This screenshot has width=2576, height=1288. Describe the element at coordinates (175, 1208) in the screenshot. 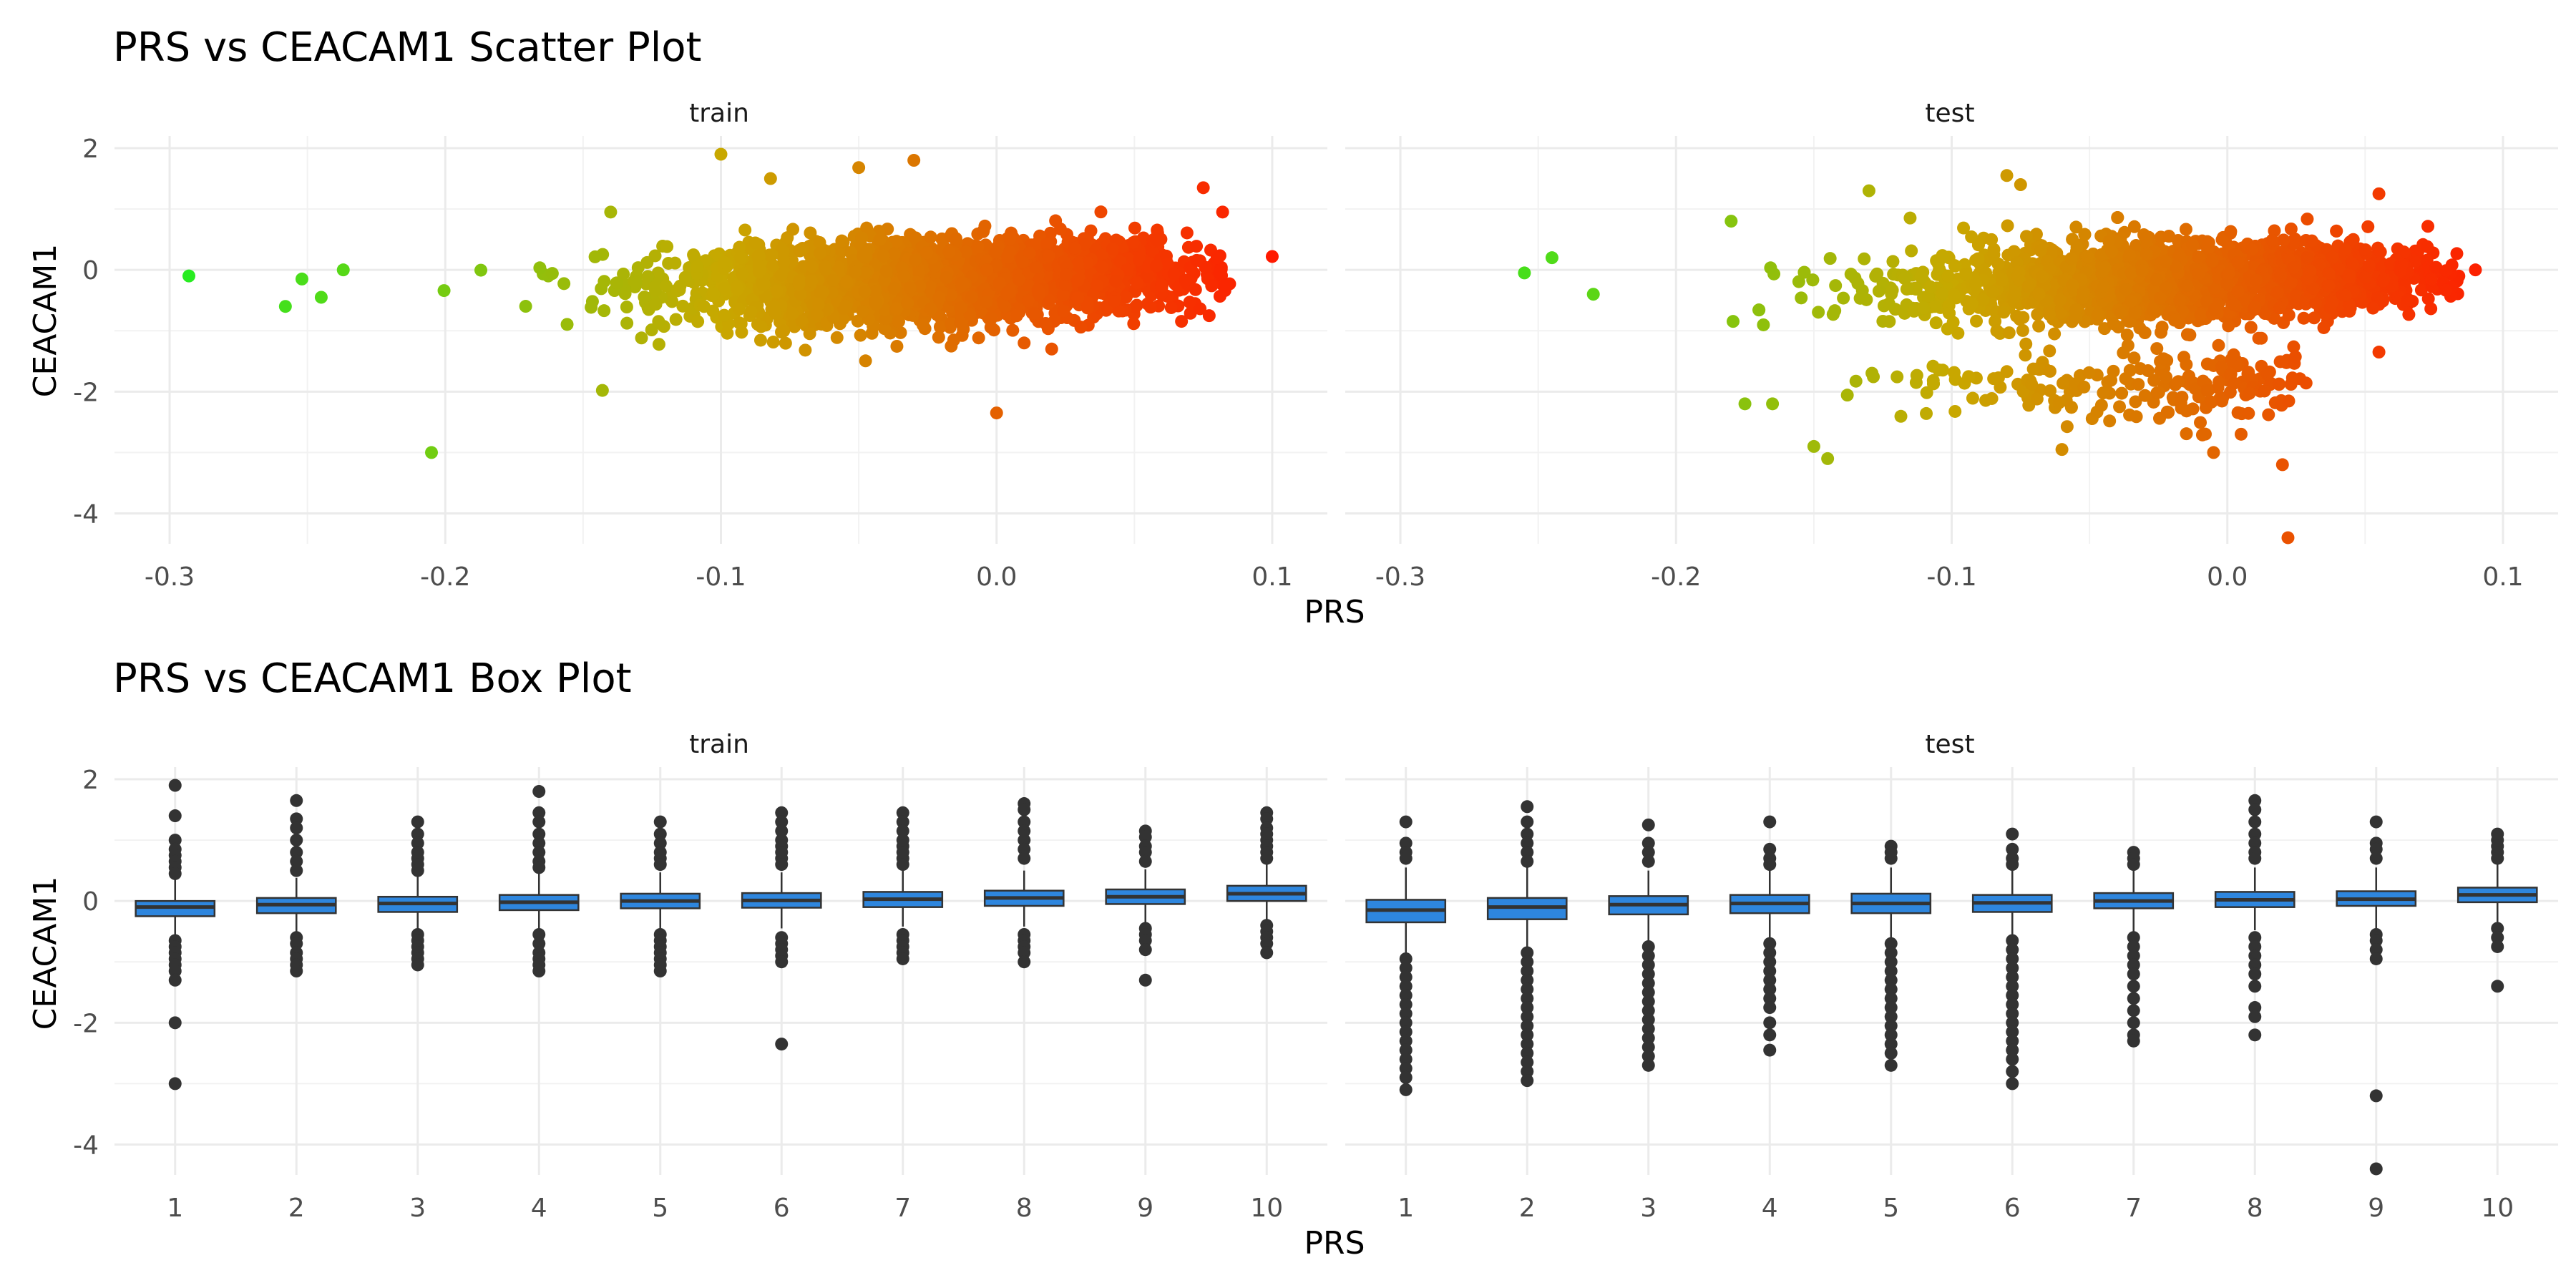

I see `x-tick-label: 1` at that location.